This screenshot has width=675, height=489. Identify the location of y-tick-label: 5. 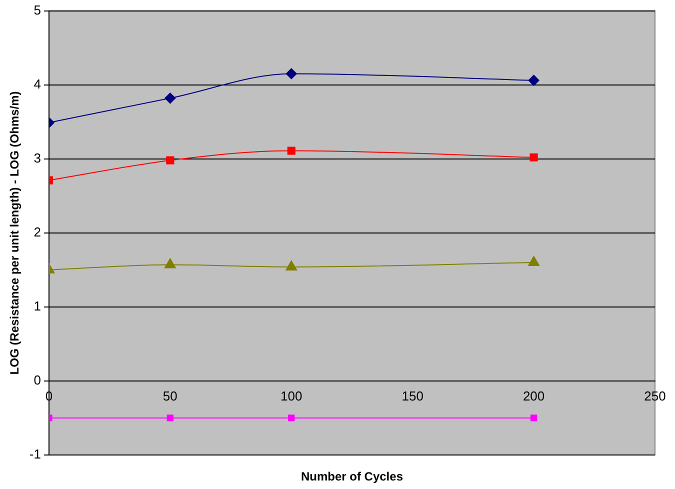
(37, 10).